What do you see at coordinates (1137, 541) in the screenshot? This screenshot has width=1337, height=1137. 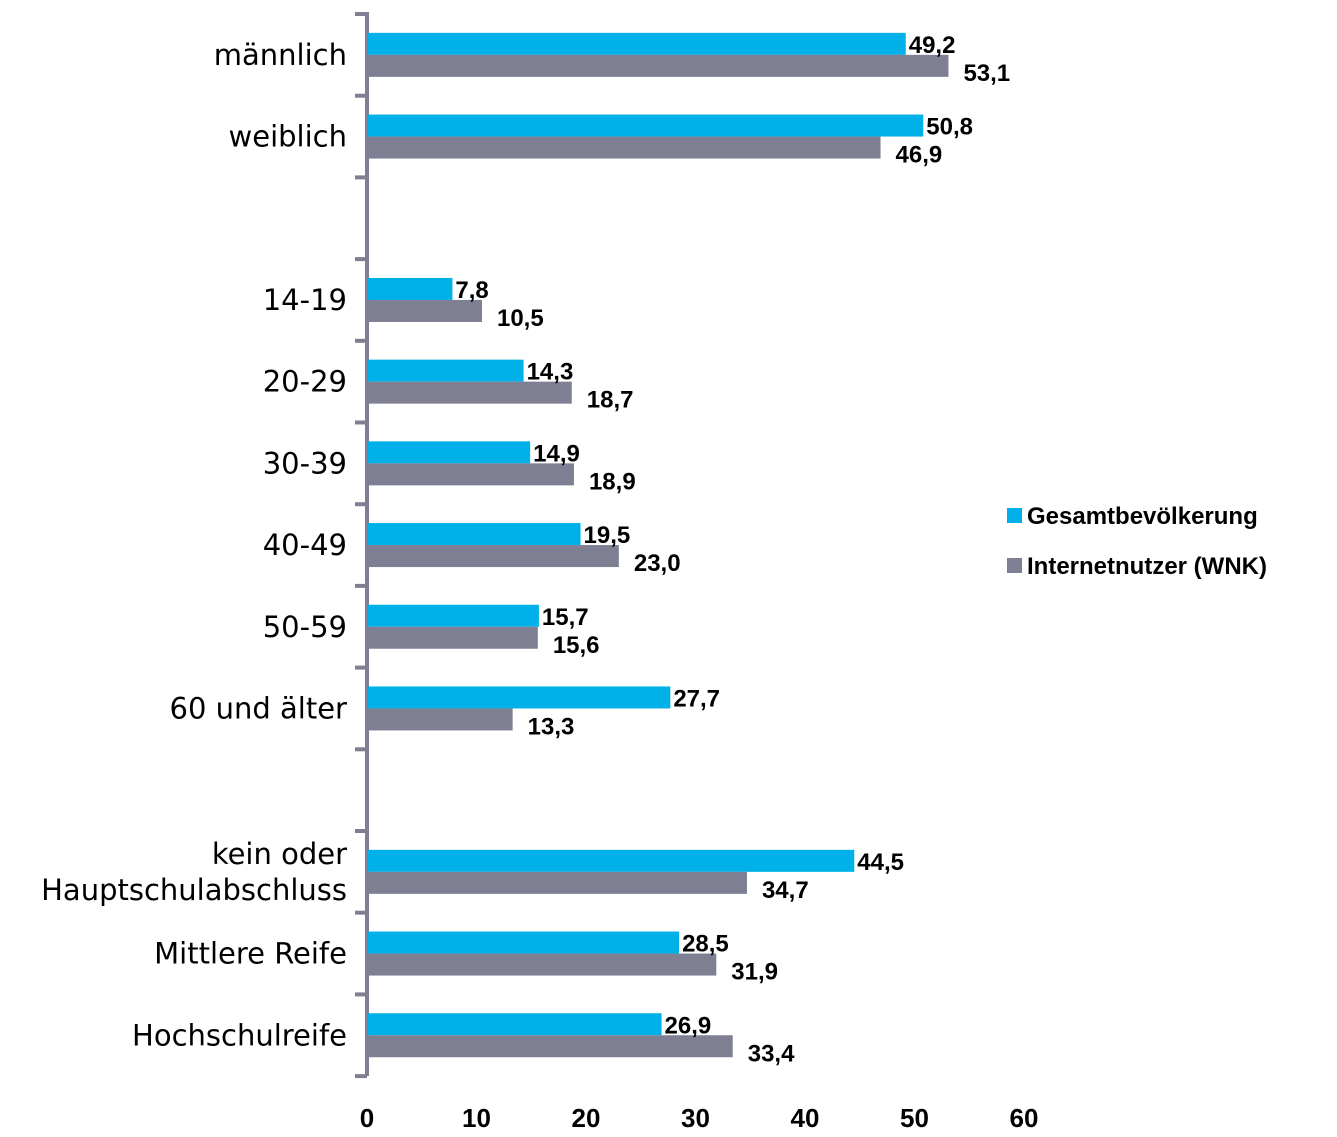 I see `legend: Gesamtbevölkerung Internetnutzer (WNK)` at bounding box center [1137, 541].